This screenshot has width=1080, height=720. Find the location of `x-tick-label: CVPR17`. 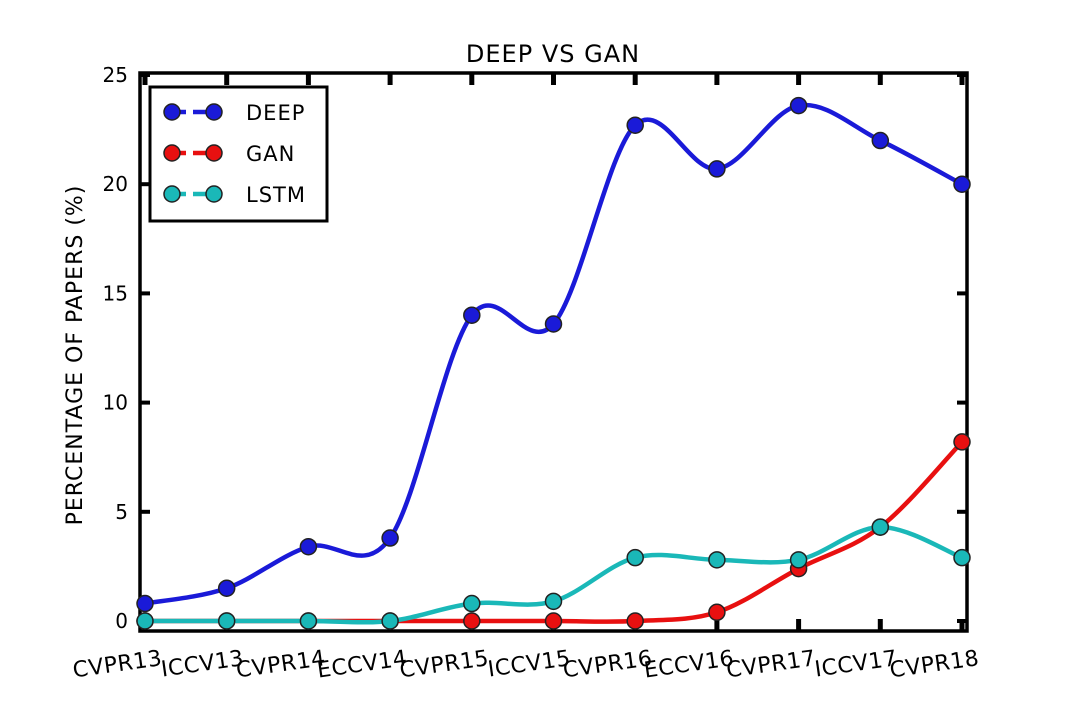

x-tick-label: CVPR17 is located at coordinates (771, 664).